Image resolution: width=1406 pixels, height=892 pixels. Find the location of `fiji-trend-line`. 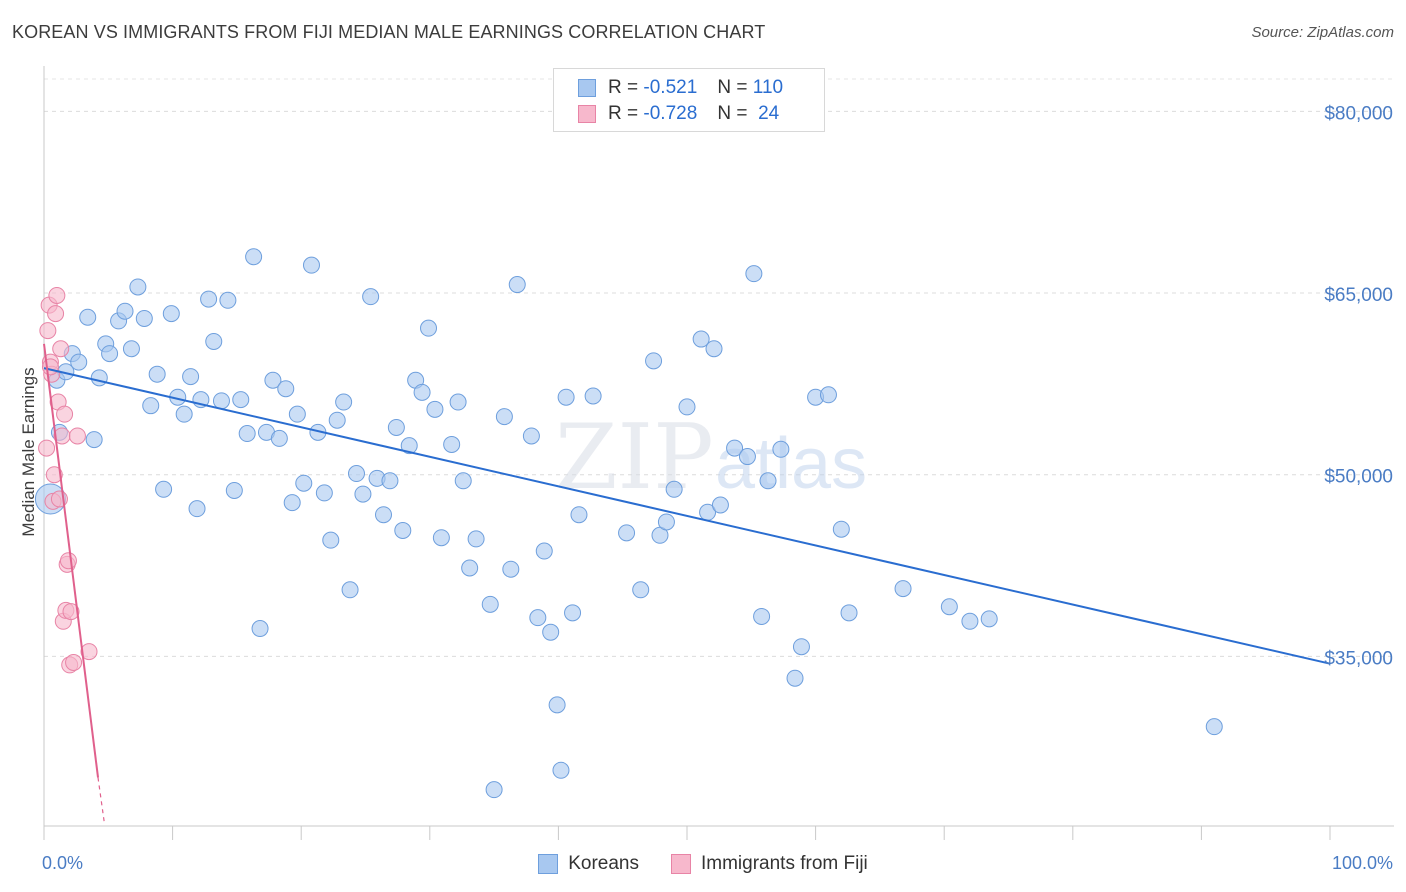

fiji-trend-line is located at coordinates (71, 560).